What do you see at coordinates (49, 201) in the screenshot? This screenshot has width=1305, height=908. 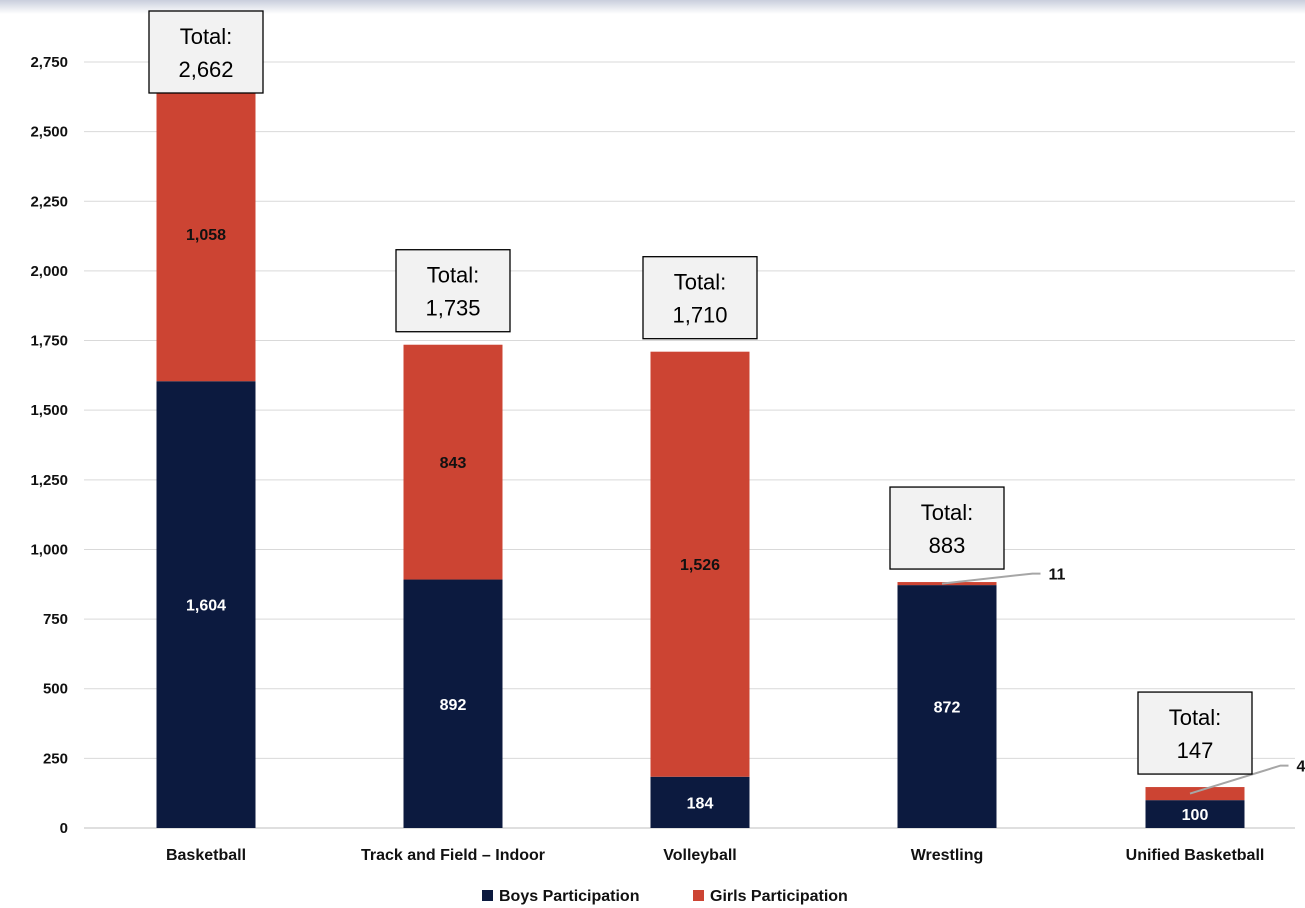 I see `y-tick-label: 2,250` at bounding box center [49, 201].